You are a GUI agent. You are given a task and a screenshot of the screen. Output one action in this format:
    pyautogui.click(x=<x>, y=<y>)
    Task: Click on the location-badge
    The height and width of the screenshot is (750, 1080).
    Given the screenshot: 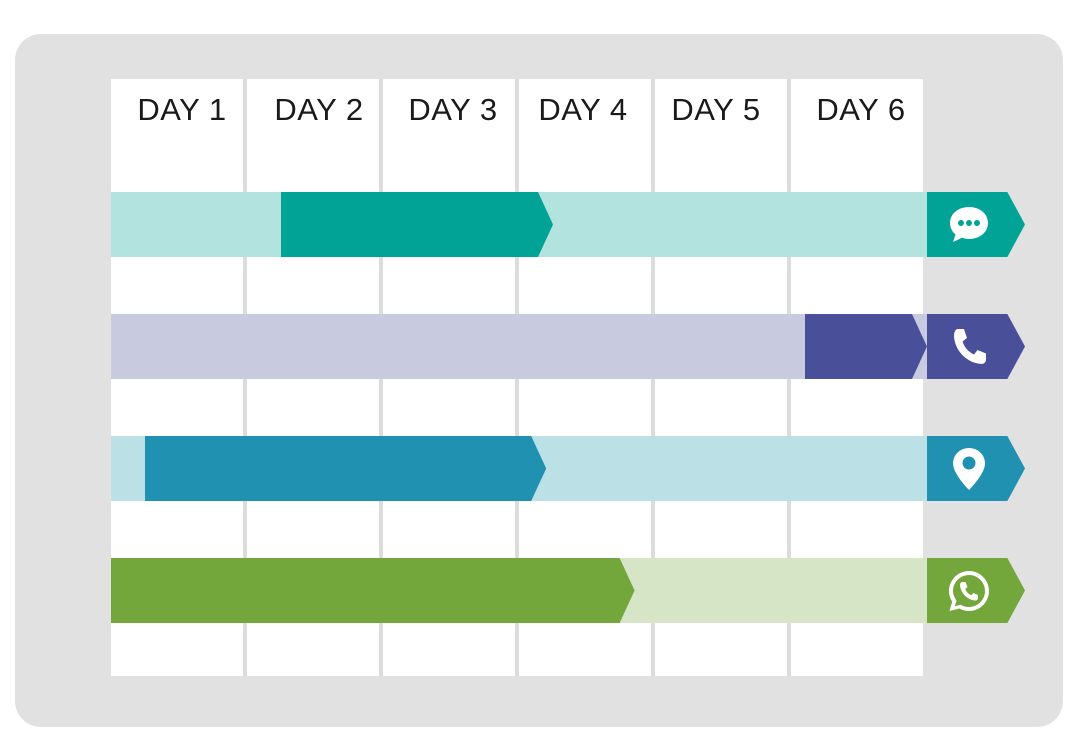 What is the action you would take?
    pyautogui.click(x=976, y=468)
    